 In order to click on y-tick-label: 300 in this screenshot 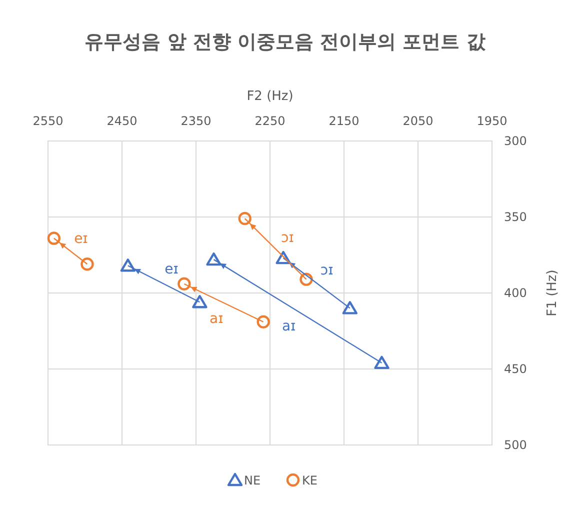, I will do `click(515, 141)`.